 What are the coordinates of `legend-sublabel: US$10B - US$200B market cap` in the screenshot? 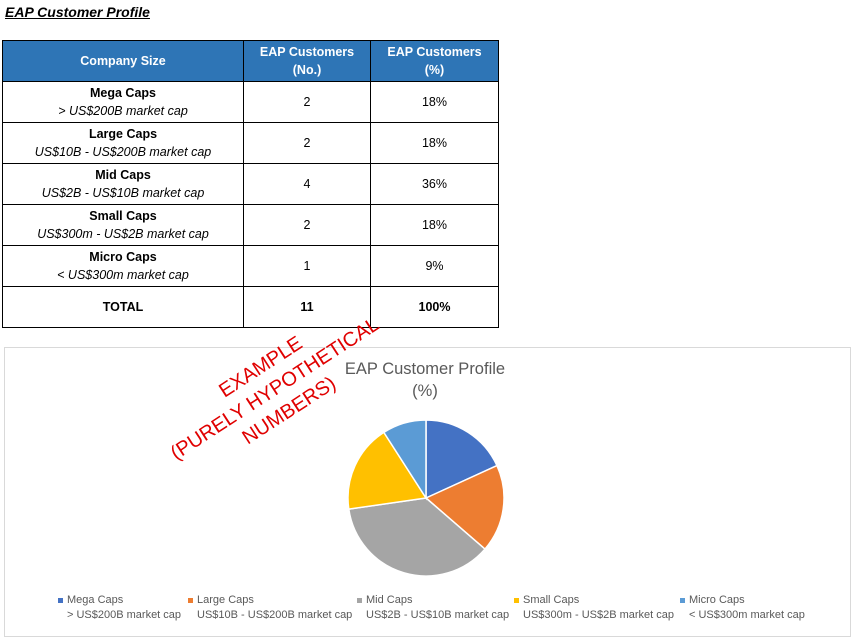 It's located at (275, 615).